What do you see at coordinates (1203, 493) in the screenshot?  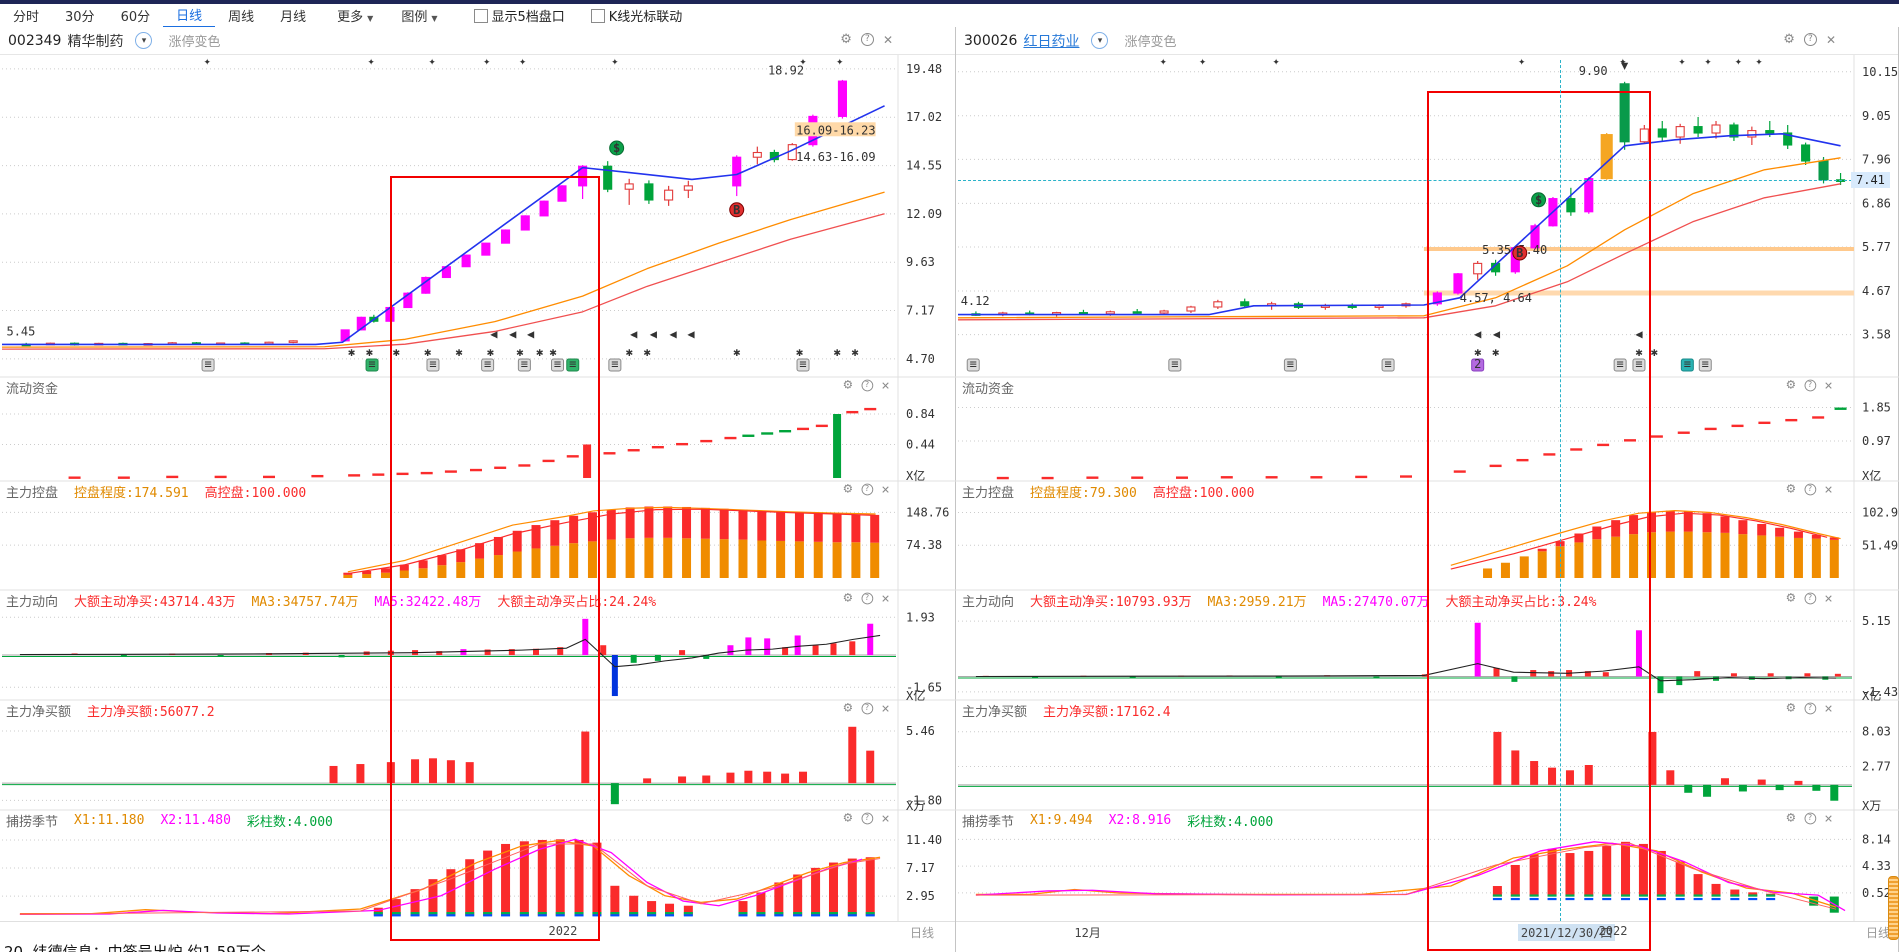 I see `indicator-value: 高控盘:100.000` at bounding box center [1203, 493].